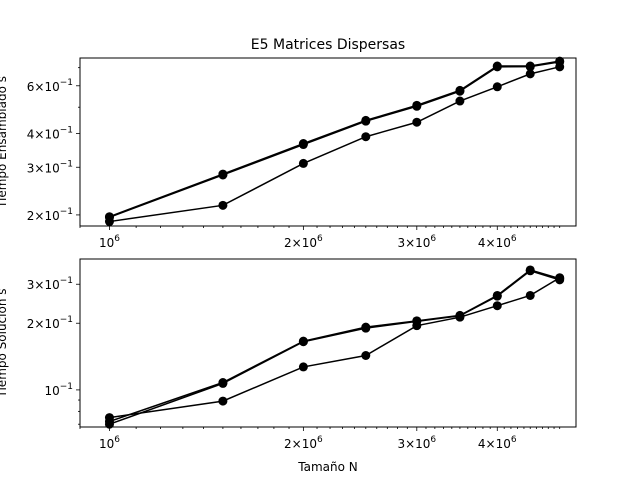  What do you see at coordinates (327, 467) in the screenshot?
I see `x-axis-label: Tamaño N` at bounding box center [327, 467].